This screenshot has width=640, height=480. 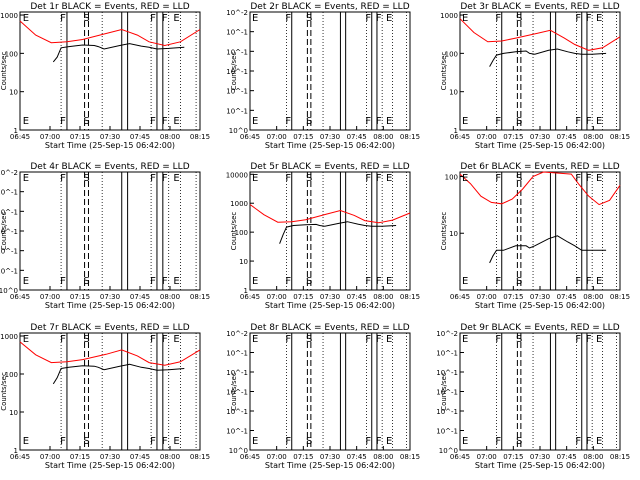 I want to click on panel-title: Det 7r BLACK = Events, RED = LLD, so click(x=109, y=328).